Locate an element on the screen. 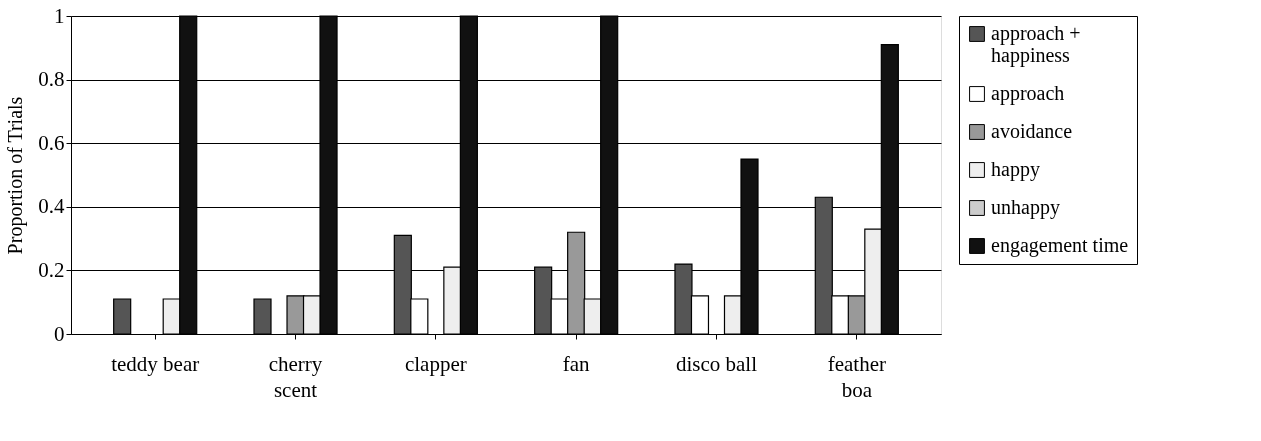  y-tick-label: 0.8 is located at coordinates (51, 79).